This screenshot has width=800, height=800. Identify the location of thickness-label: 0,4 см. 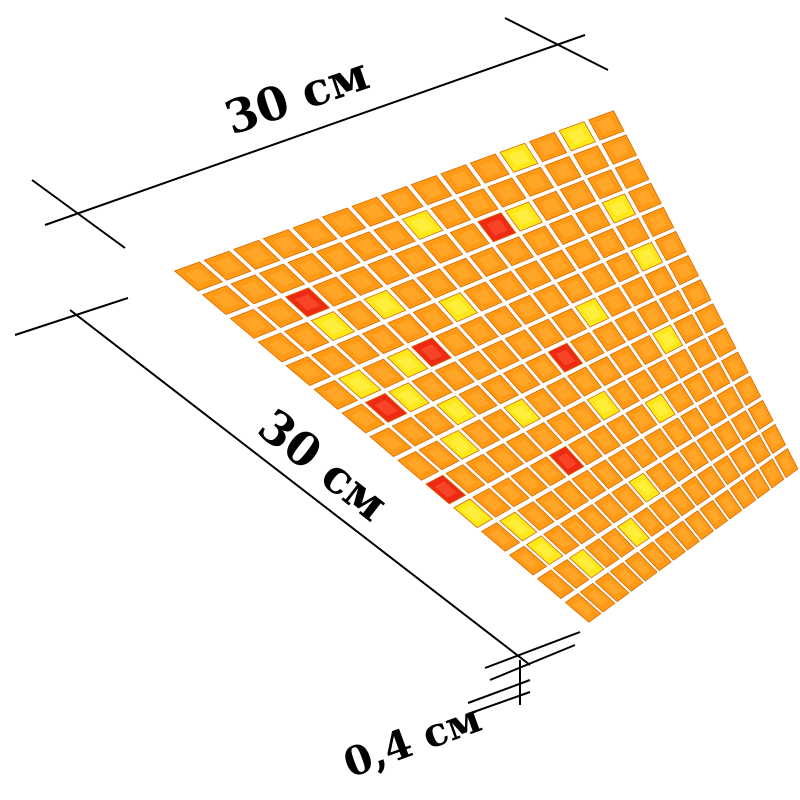
(412, 740).